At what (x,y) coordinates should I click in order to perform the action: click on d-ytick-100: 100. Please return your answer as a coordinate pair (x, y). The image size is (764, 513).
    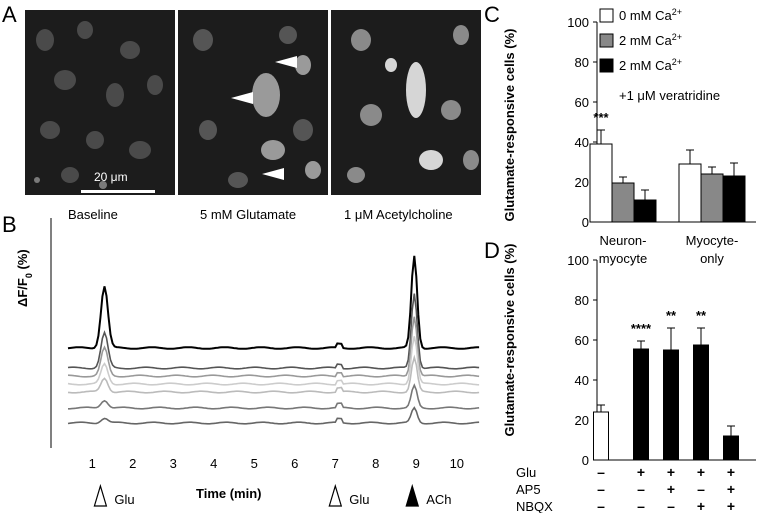
    Looking at the image, I should click on (578, 260).